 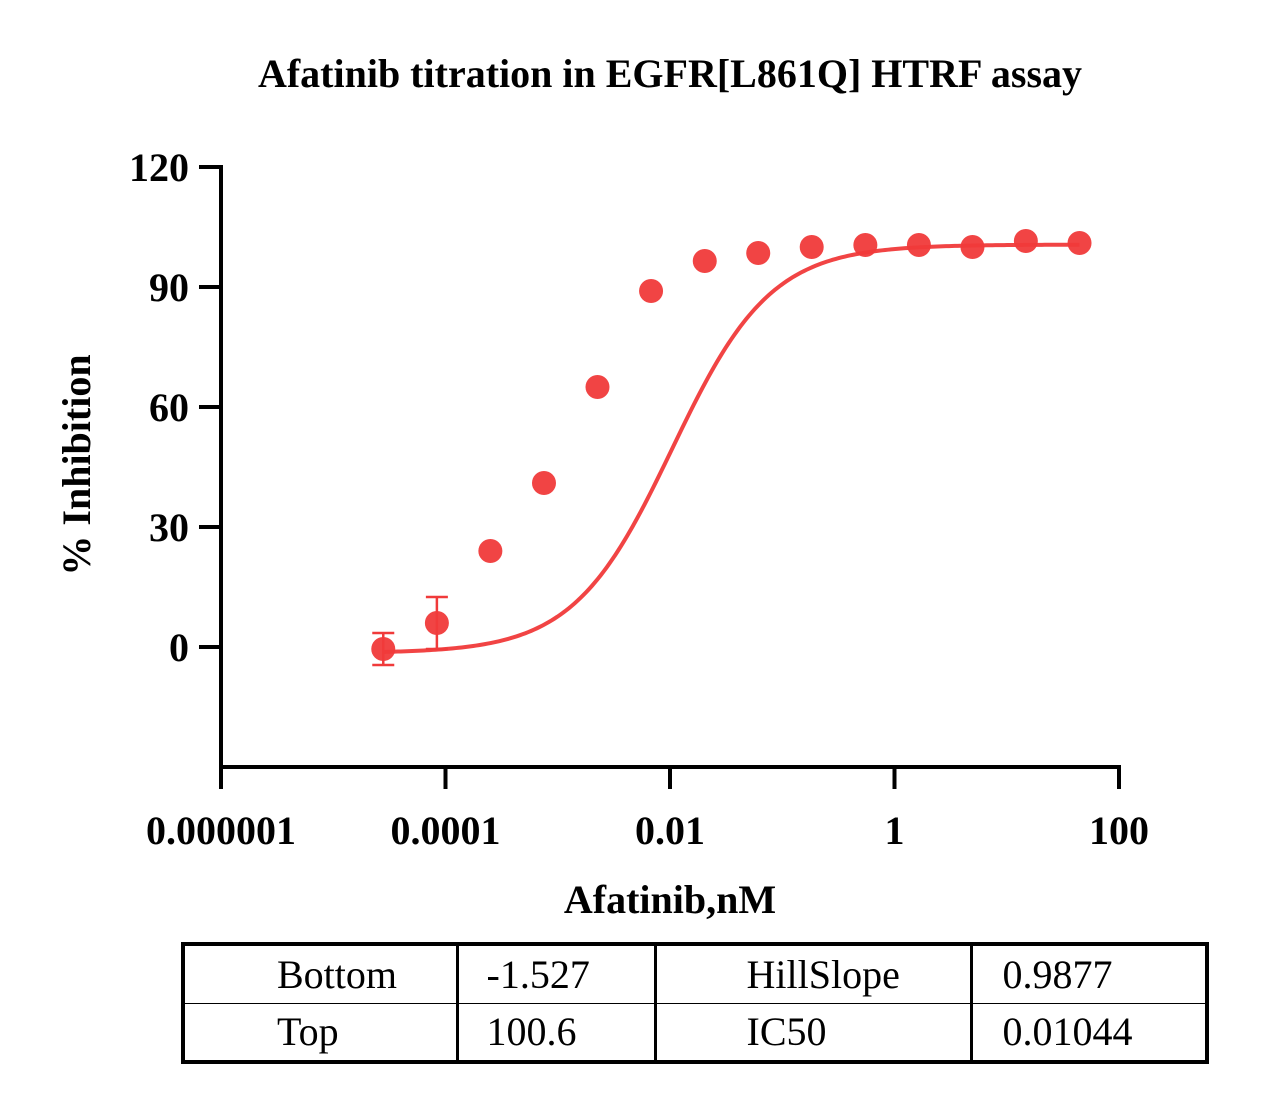 What do you see at coordinates (169, 287) in the screenshot?
I see `y-tick-label: 90` at bounding box center [169, 287].